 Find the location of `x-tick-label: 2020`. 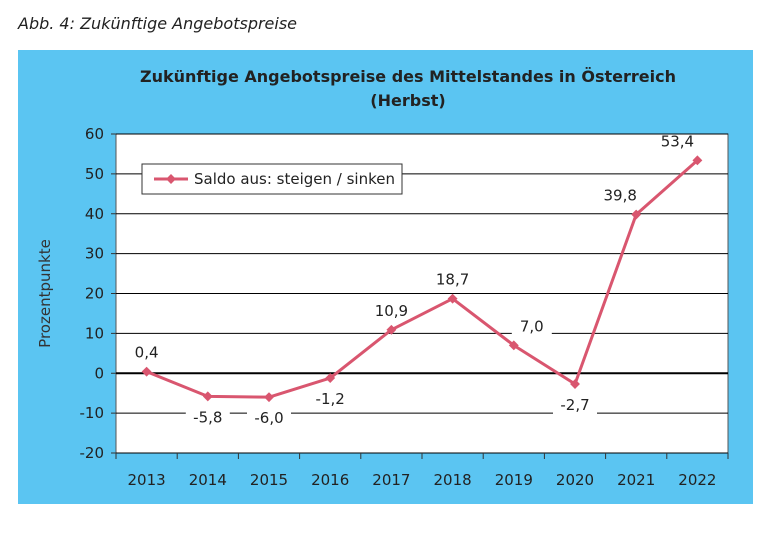

x-tick-label: 2020 is located at coordinates (575, 480).